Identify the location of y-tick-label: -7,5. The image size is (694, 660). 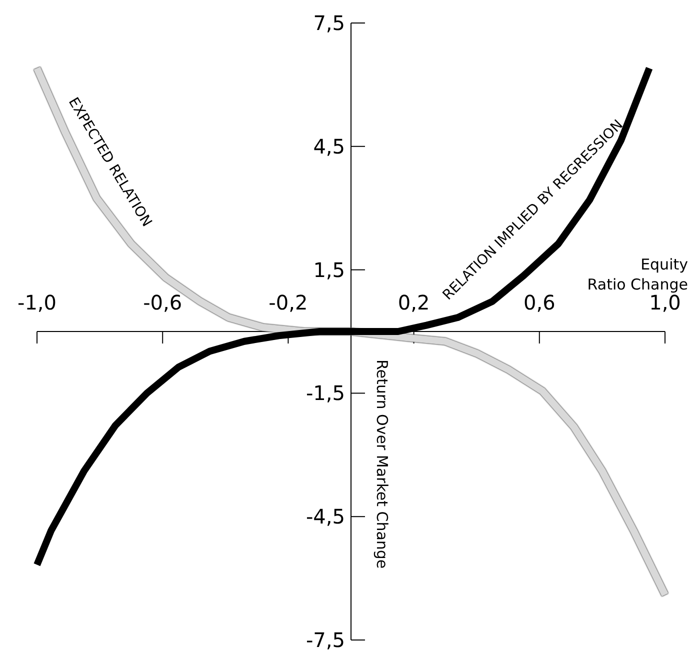
(325, 640).